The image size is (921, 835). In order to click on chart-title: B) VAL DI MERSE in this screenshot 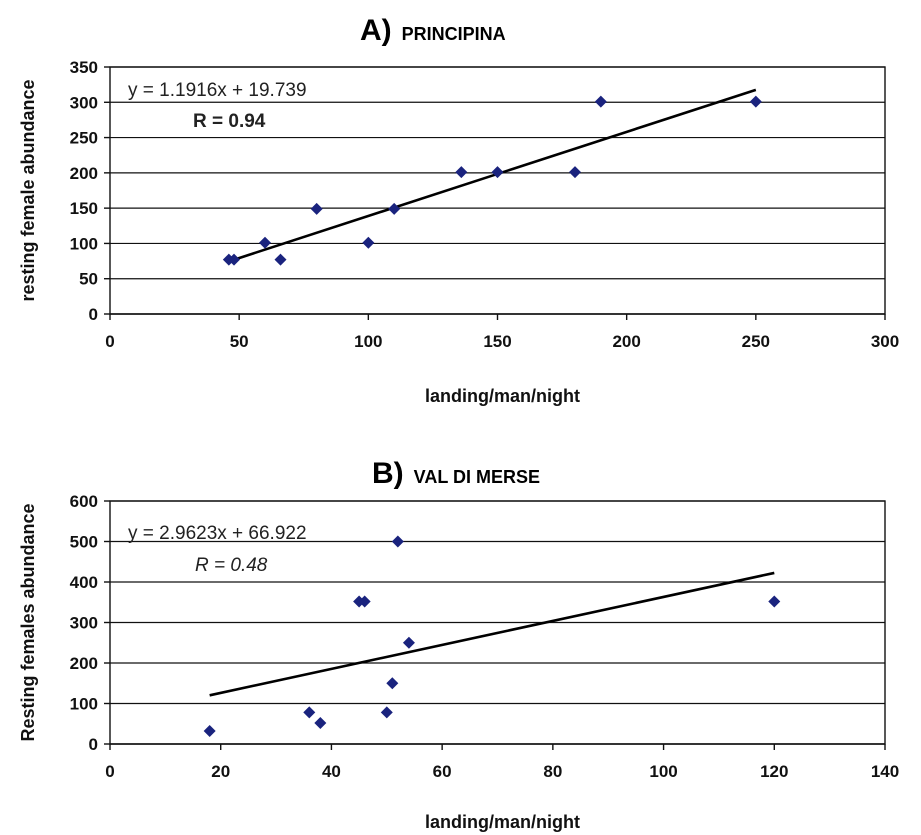, I will do `click(456, 473)`.